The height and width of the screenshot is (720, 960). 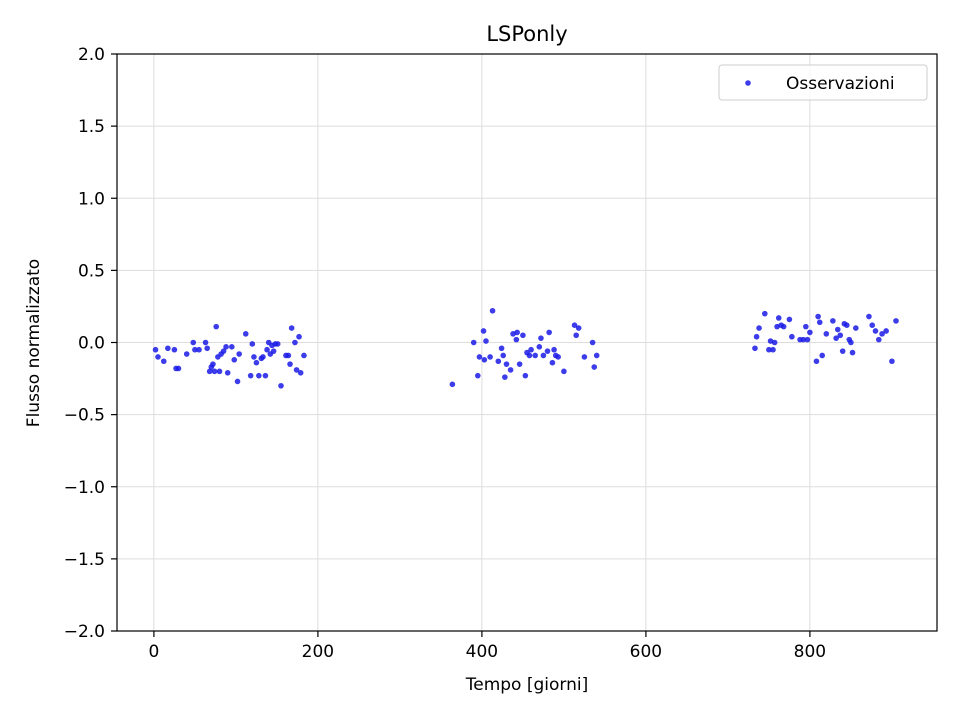 What do you see at coordinates (525, 348) in the screenshot?
I see `data-points` at bounding box center [525, 348].